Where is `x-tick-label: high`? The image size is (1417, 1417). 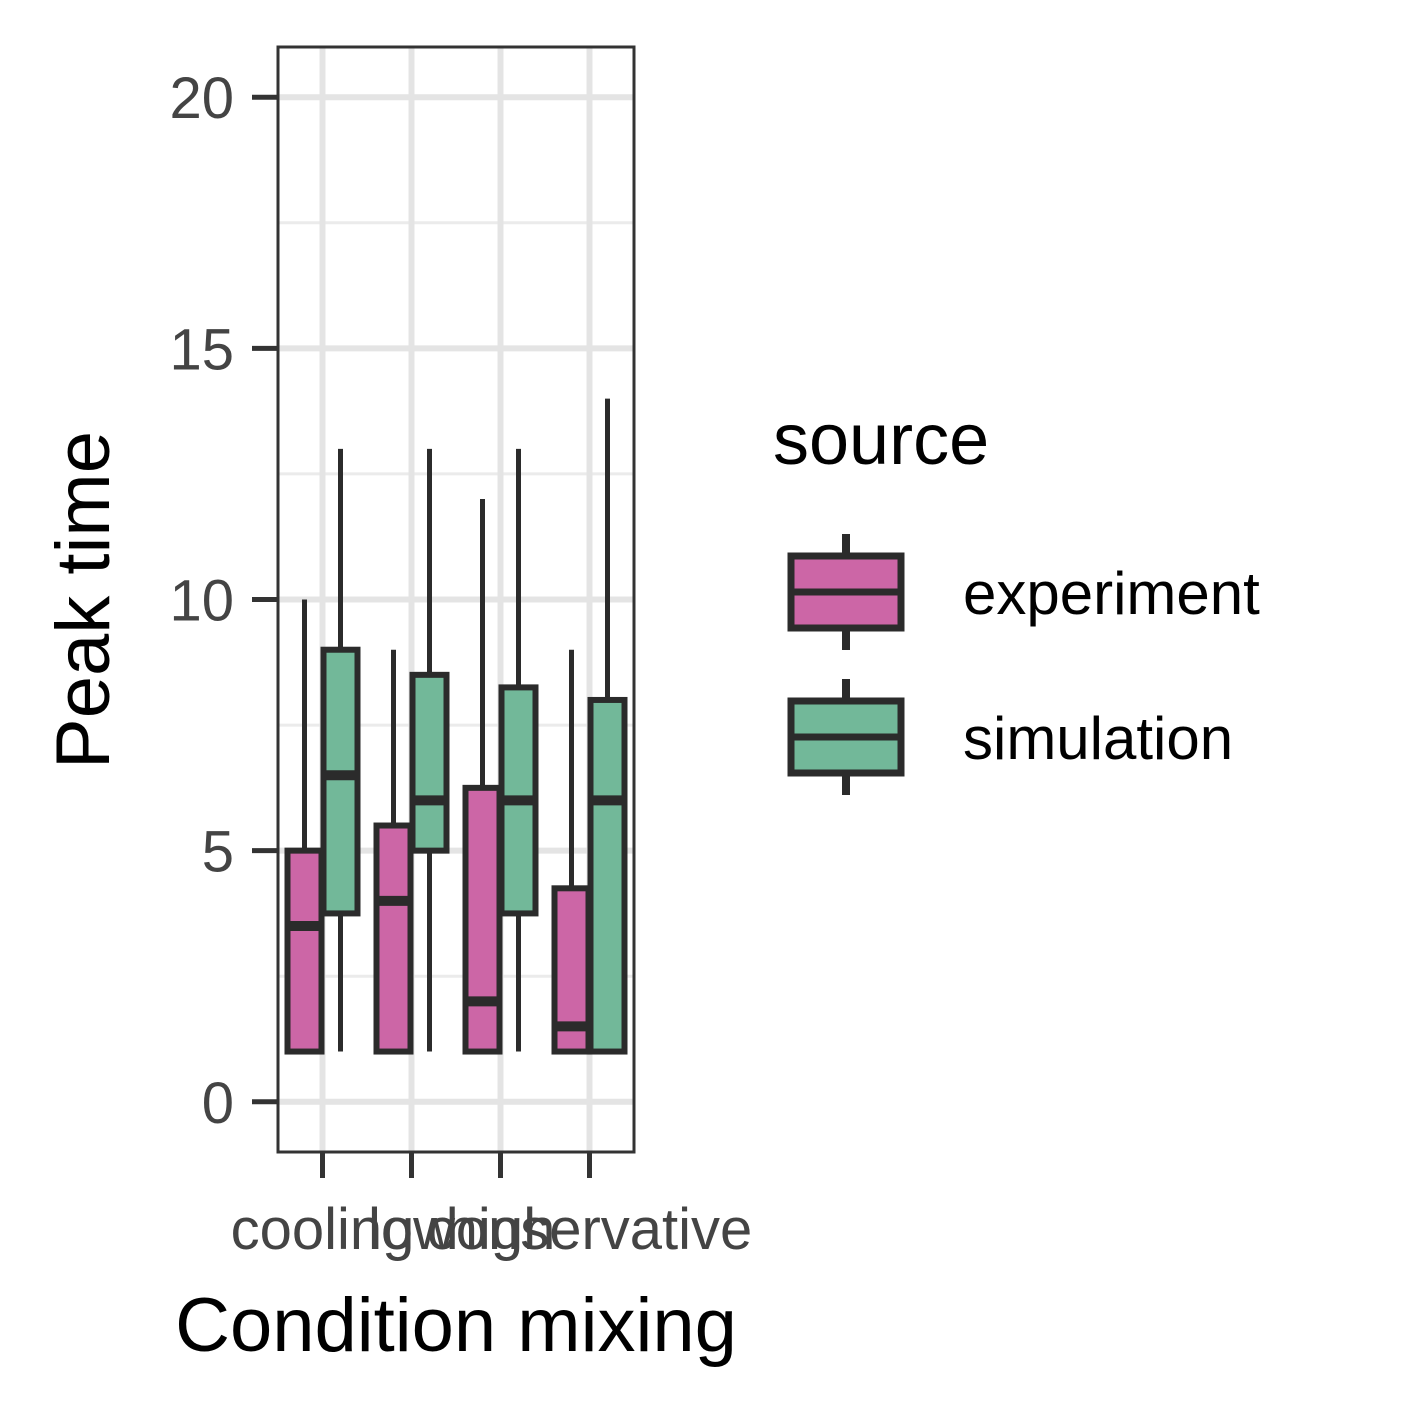 x-tick-label: high is located at coordinates (501, 1229).